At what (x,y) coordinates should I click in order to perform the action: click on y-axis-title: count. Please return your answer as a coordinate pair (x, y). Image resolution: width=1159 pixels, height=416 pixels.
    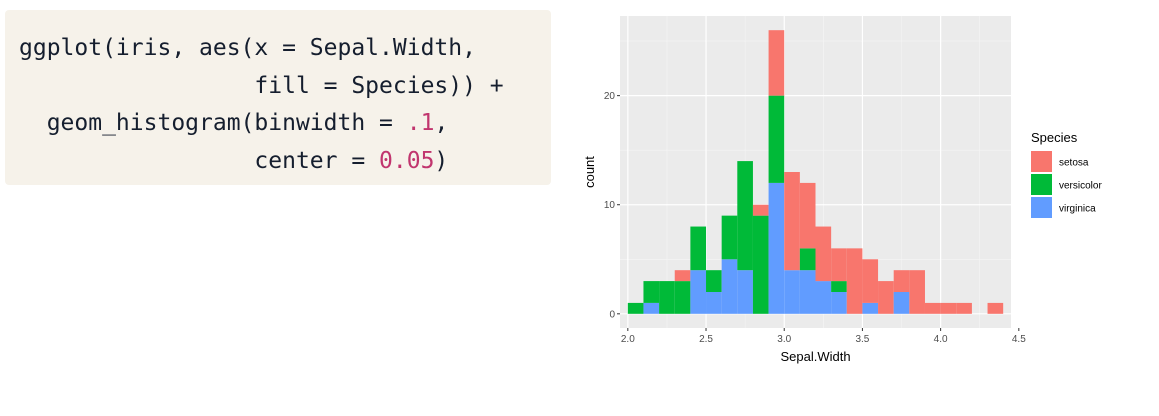
    Looking at the image, I should click on (589, 172).